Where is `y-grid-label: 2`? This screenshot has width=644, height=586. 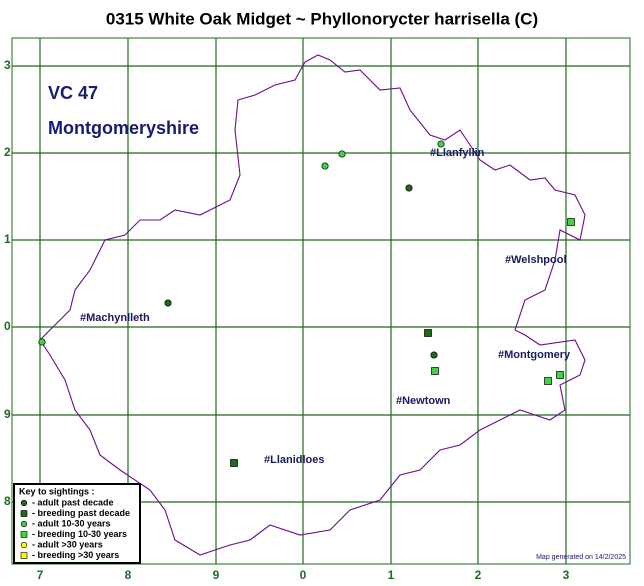 y-grid-label: 2 is located at coordinates (7, 152).